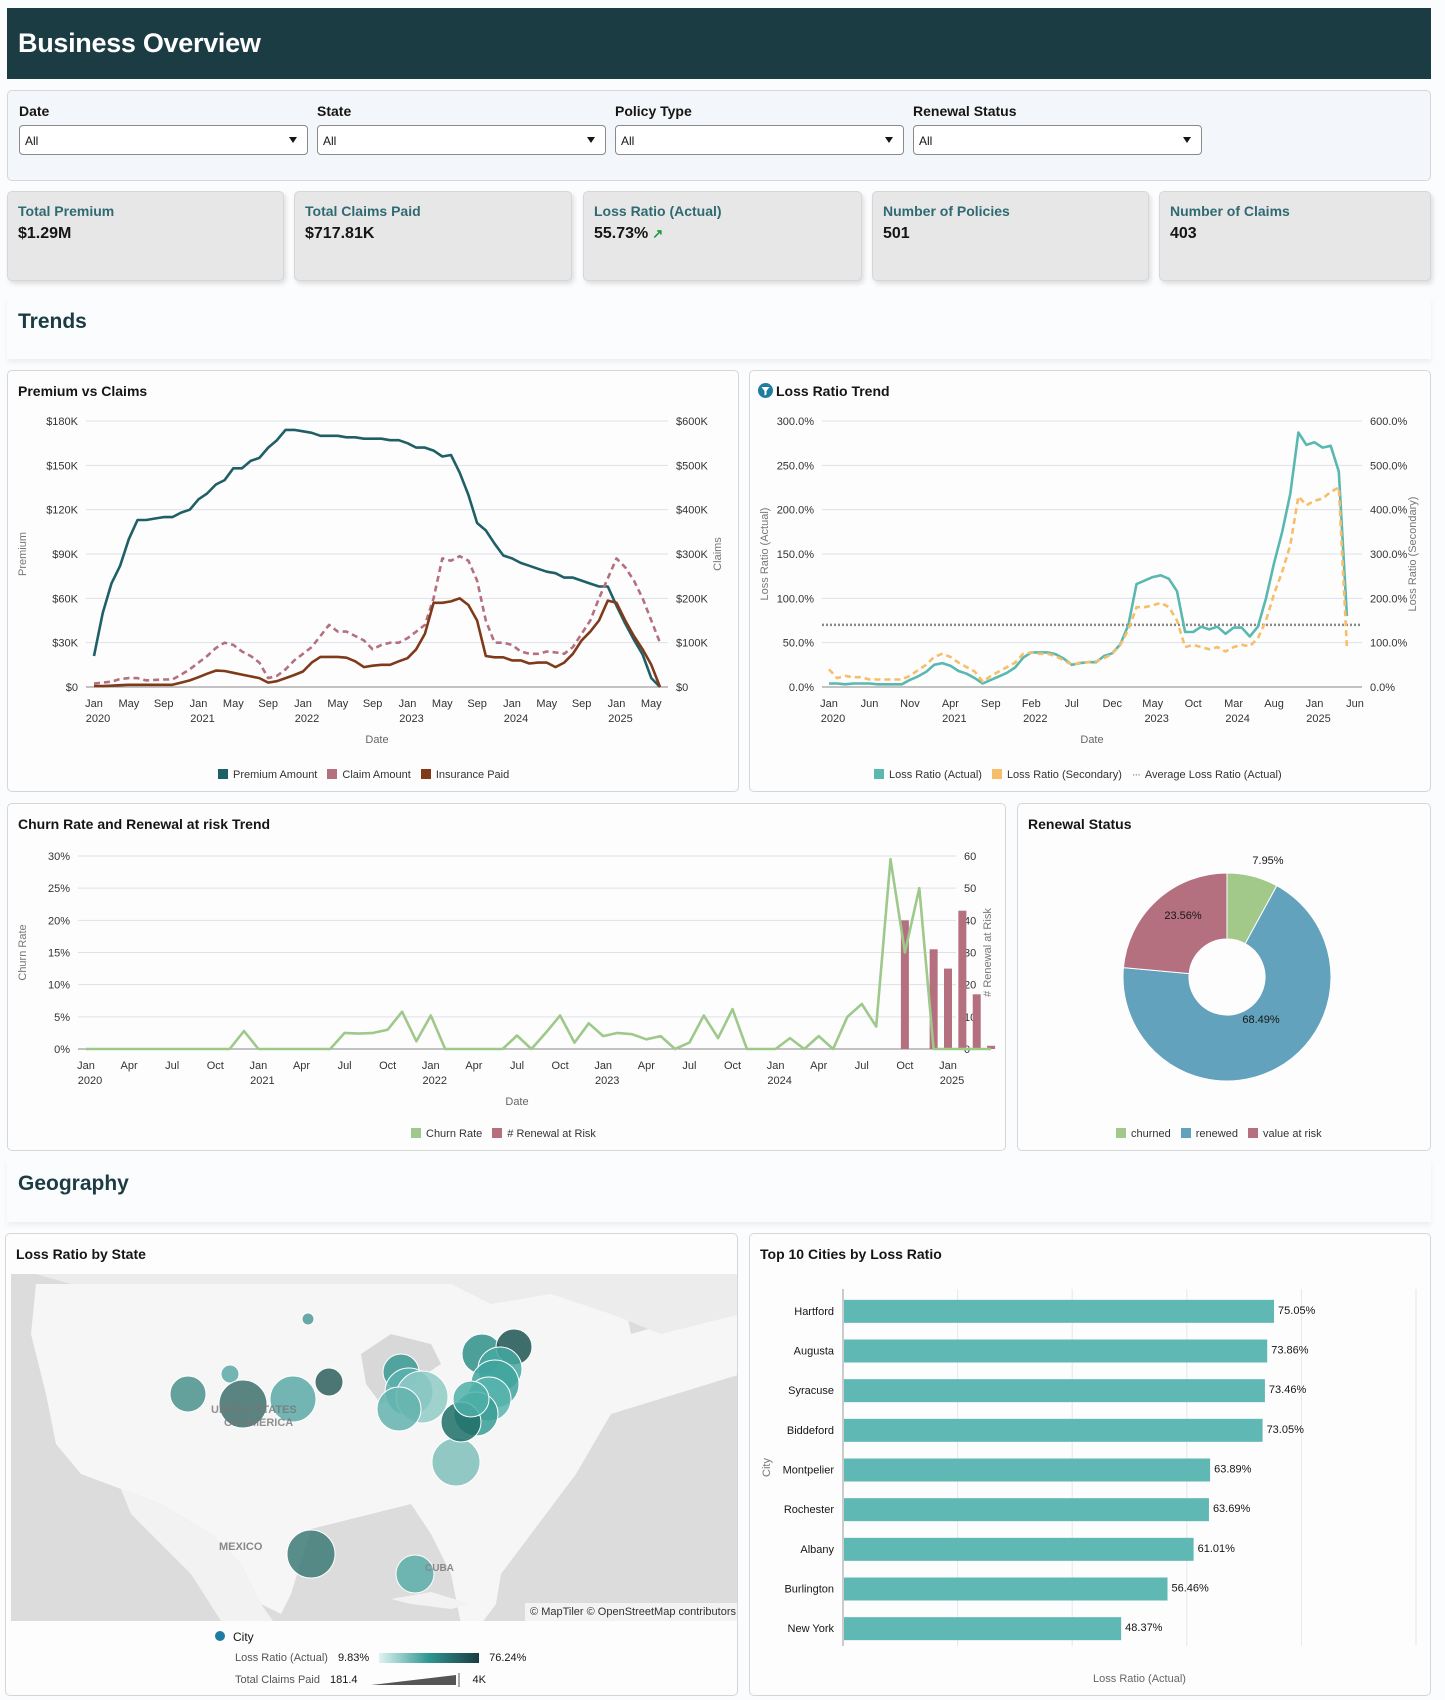 This screenshot has width=1445, height=1700. I want to click on land-usa, so click(384, 1451).